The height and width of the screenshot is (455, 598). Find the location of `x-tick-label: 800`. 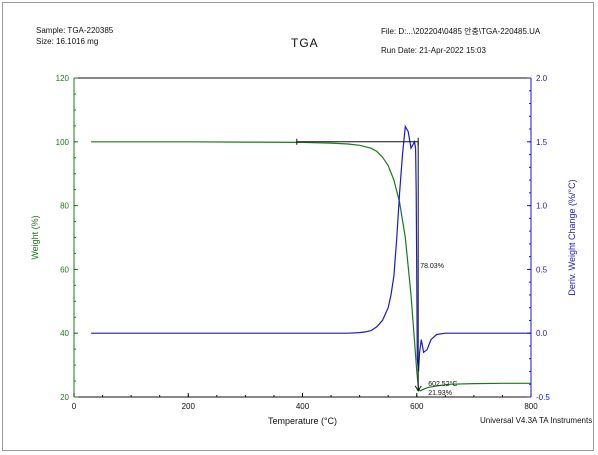

x-tick-label: 800 is located at coordinates (531, 406).